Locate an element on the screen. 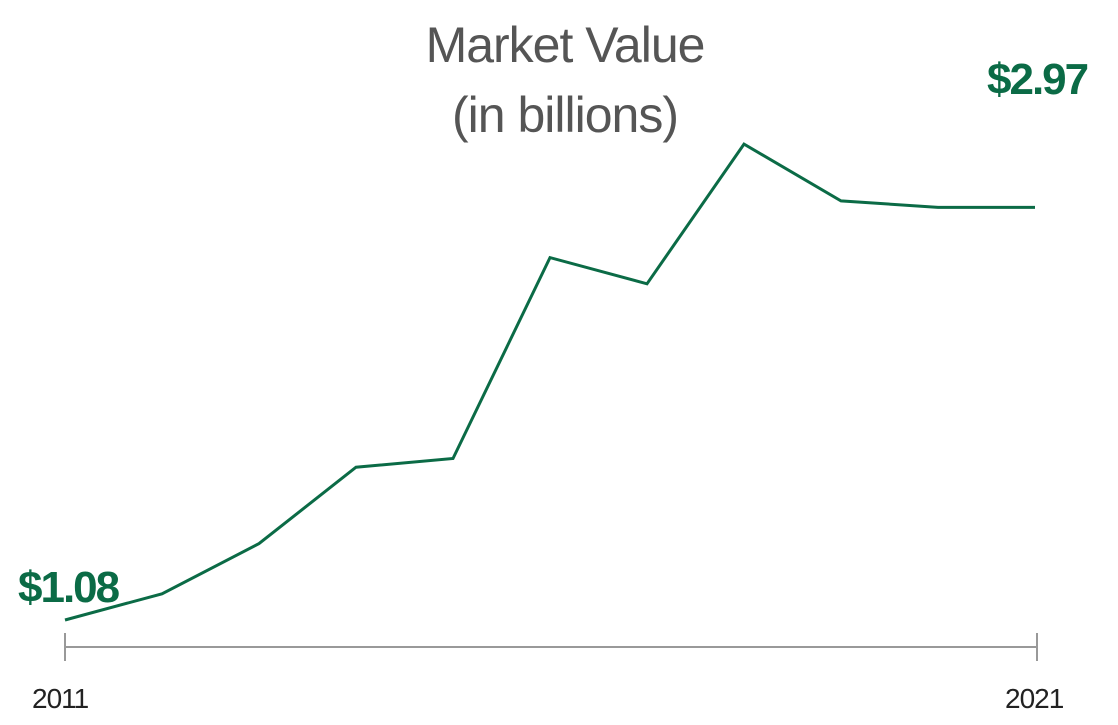  start-value-label: $1.08 is located at coordinates (69, 587).